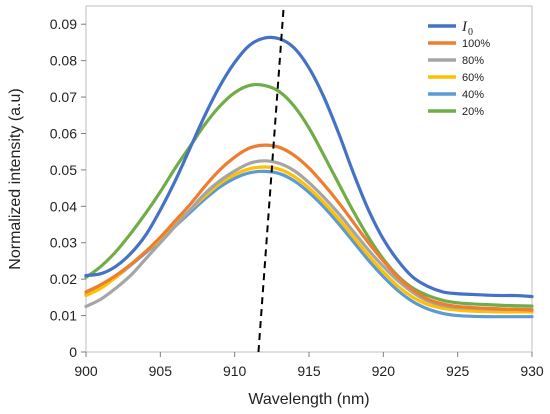  What do you see at coordinates (63, 170) in the screenshot?
I see `y-tick-label: 0.05` at bounding box center [63, 170].